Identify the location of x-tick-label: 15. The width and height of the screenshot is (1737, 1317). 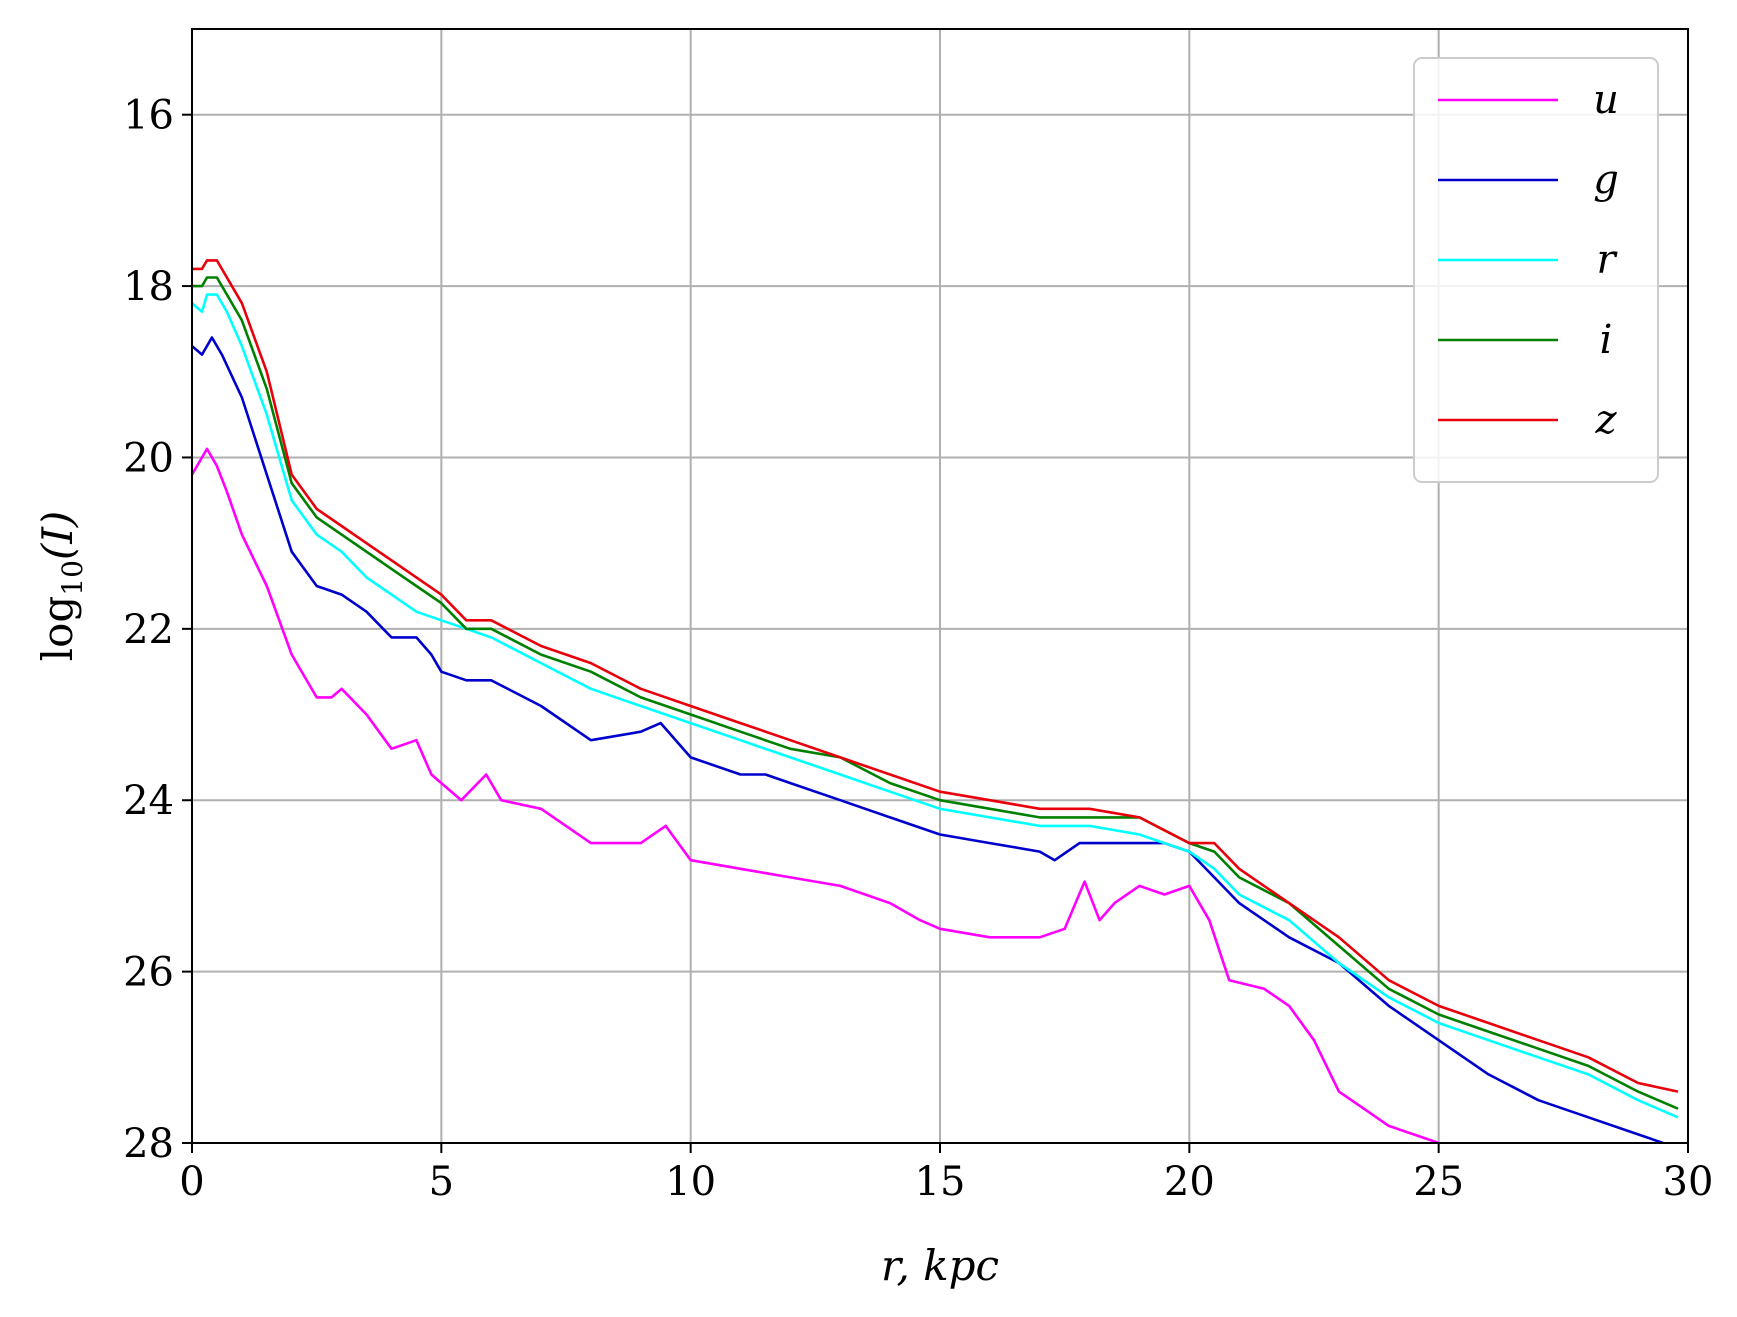
(940, 1182).